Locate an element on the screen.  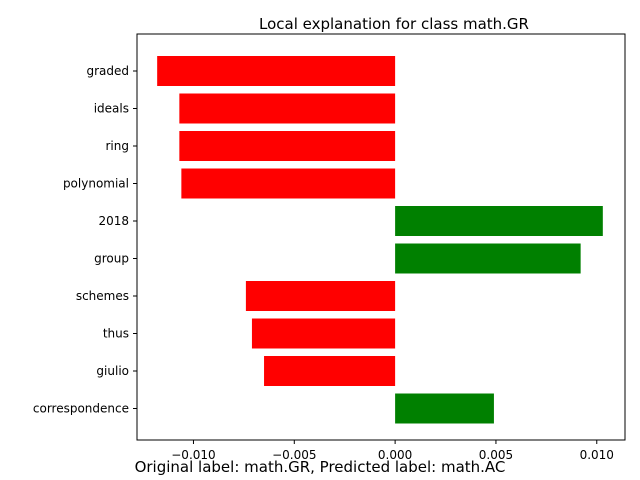
y-tick-label-polynomial: polynomial is located at coordinates (96, 184).